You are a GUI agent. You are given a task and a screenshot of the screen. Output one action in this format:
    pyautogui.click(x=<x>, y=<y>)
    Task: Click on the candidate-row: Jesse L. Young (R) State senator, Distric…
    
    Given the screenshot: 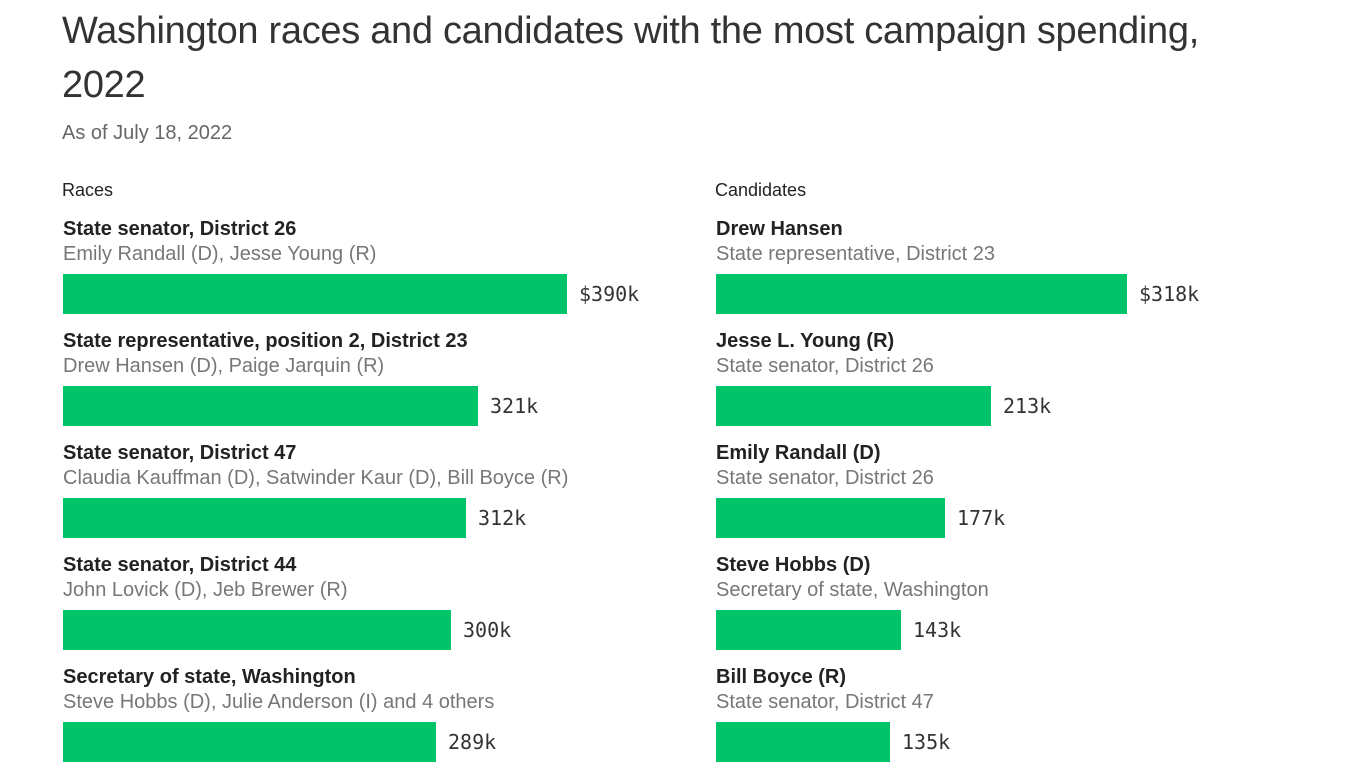 What is the action you would take?
    pyautogui.click(x=1036, y=359)
    